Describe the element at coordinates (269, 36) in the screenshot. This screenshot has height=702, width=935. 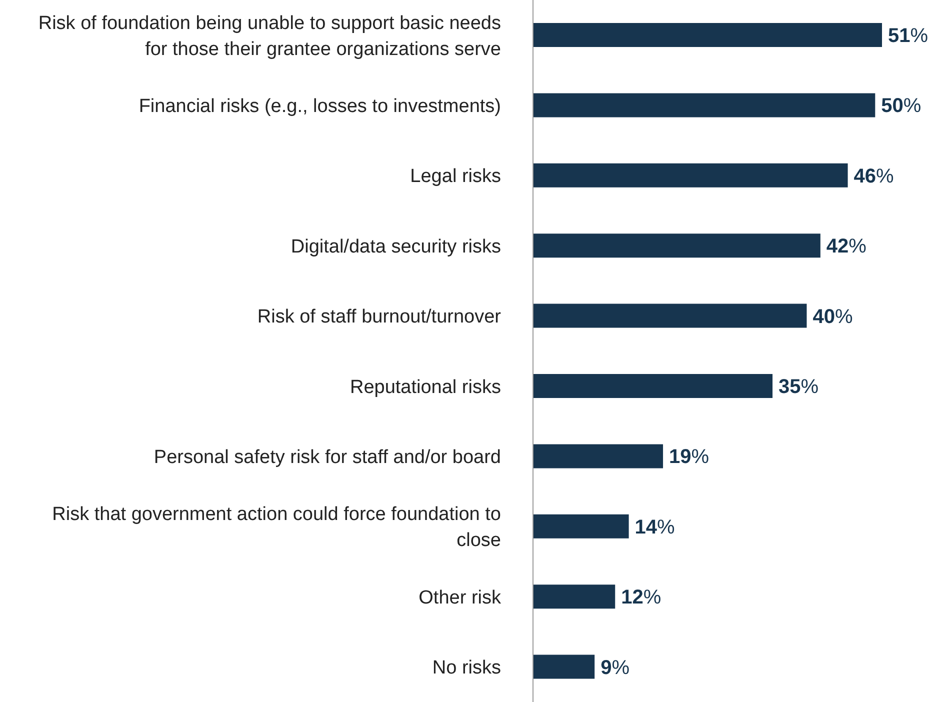
I see `y-tick-label: Risk of foundation being unable to support basic needs for those their grantee organizations serve` at that location.